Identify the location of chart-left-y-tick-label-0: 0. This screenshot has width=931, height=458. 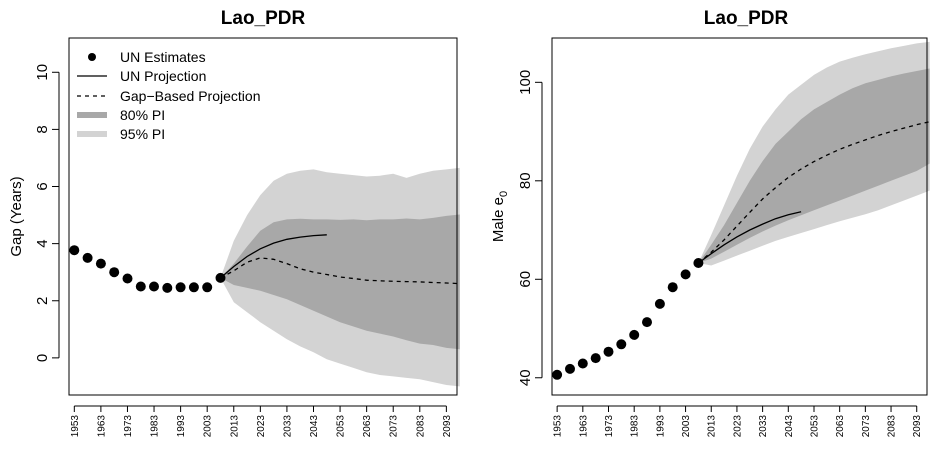
(42, 358).